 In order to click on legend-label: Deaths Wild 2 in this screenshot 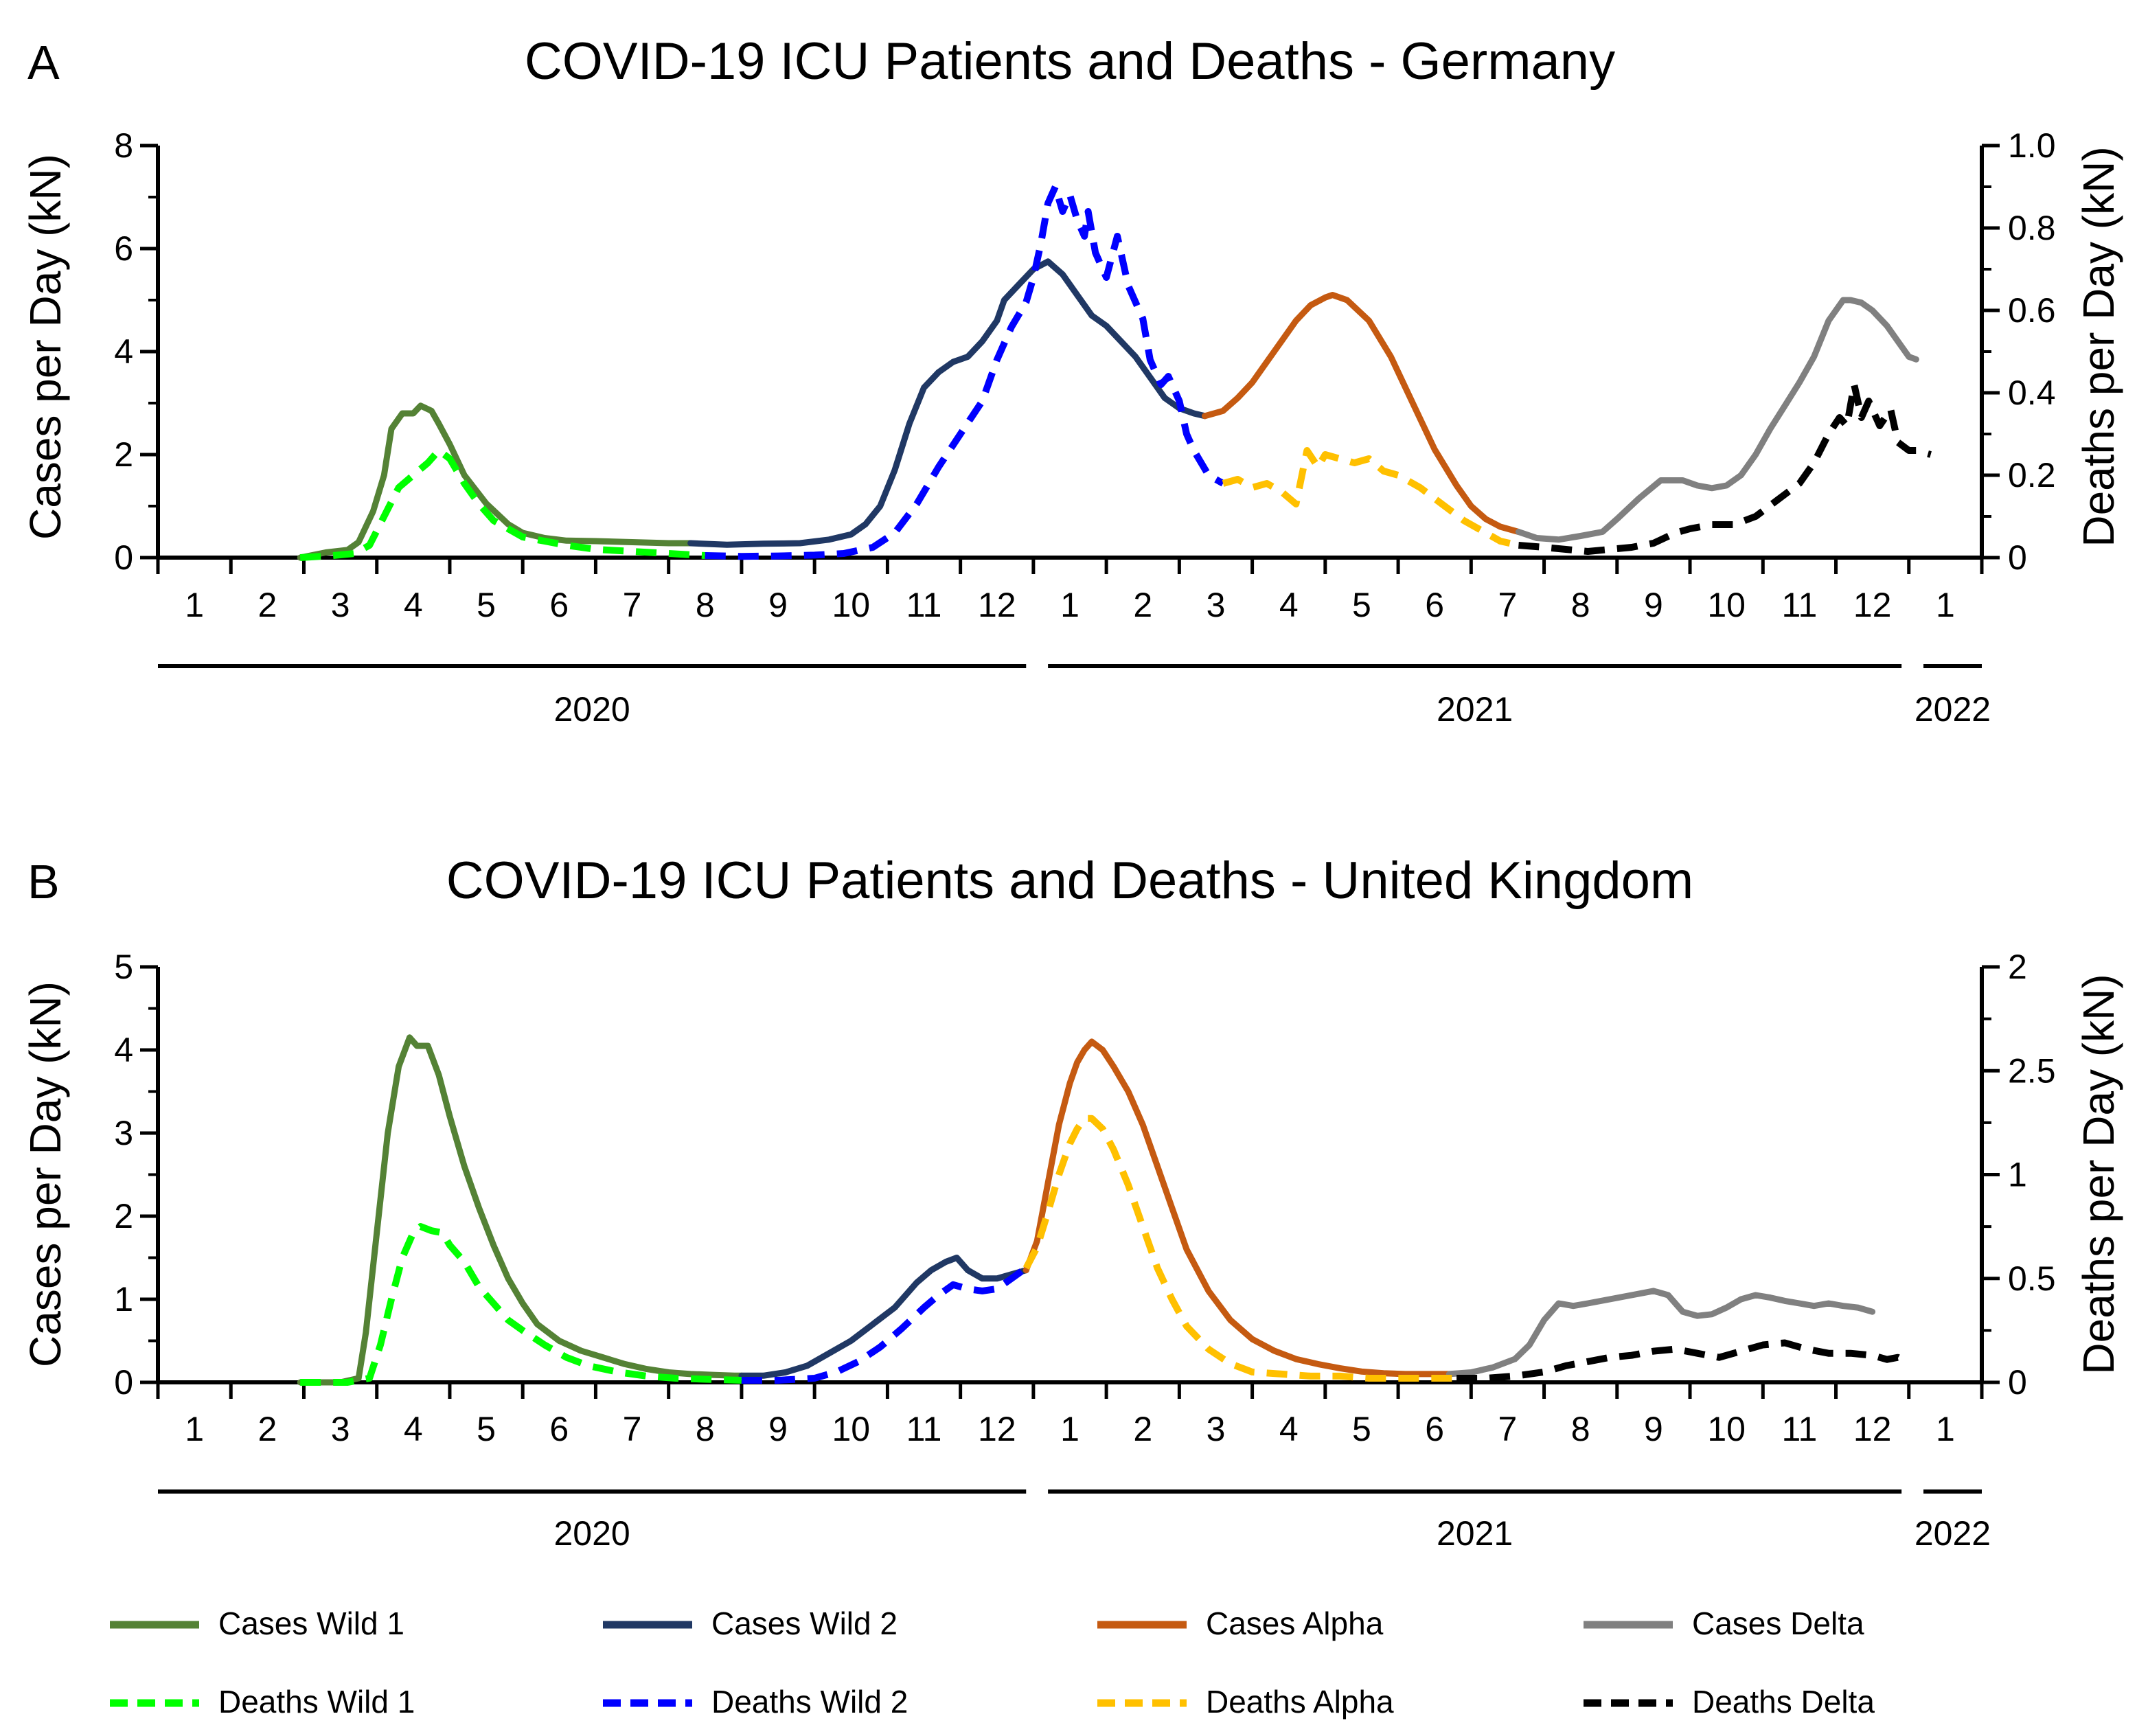, I will do `click(809, 1702)`.